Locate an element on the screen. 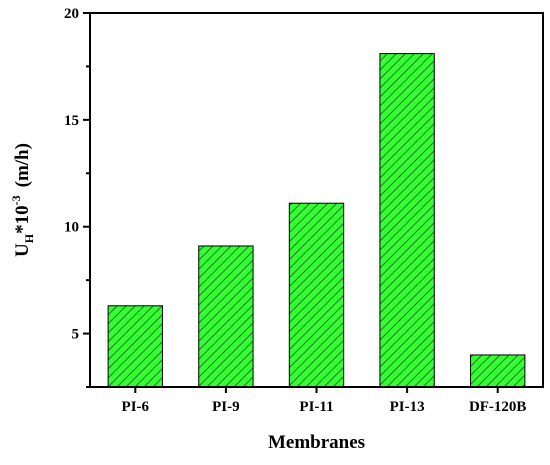 The height and width of the screenshot is (465, 550). y-axis-title-middle: *10 is located at coordinates (22, 219).